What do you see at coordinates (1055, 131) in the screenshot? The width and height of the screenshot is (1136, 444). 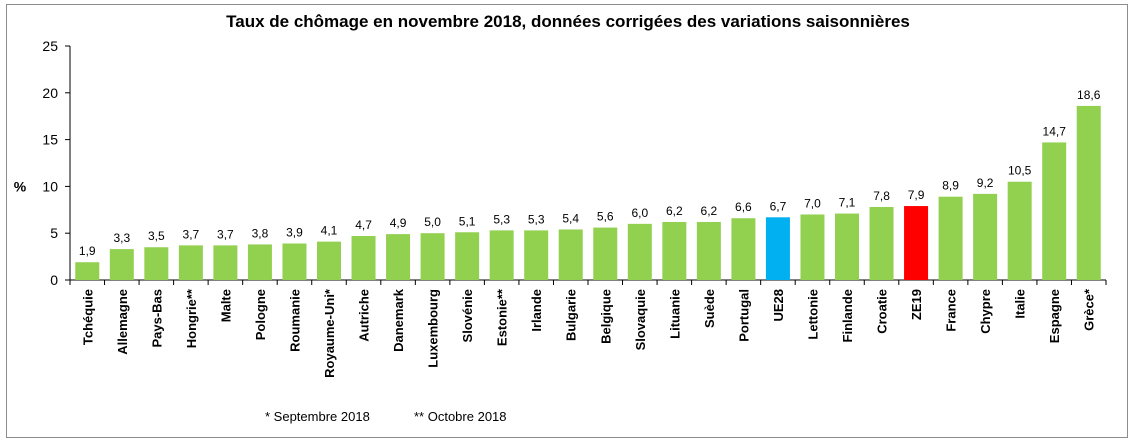 I see `value-label: 14,7` at bounding box center [1055, 131].